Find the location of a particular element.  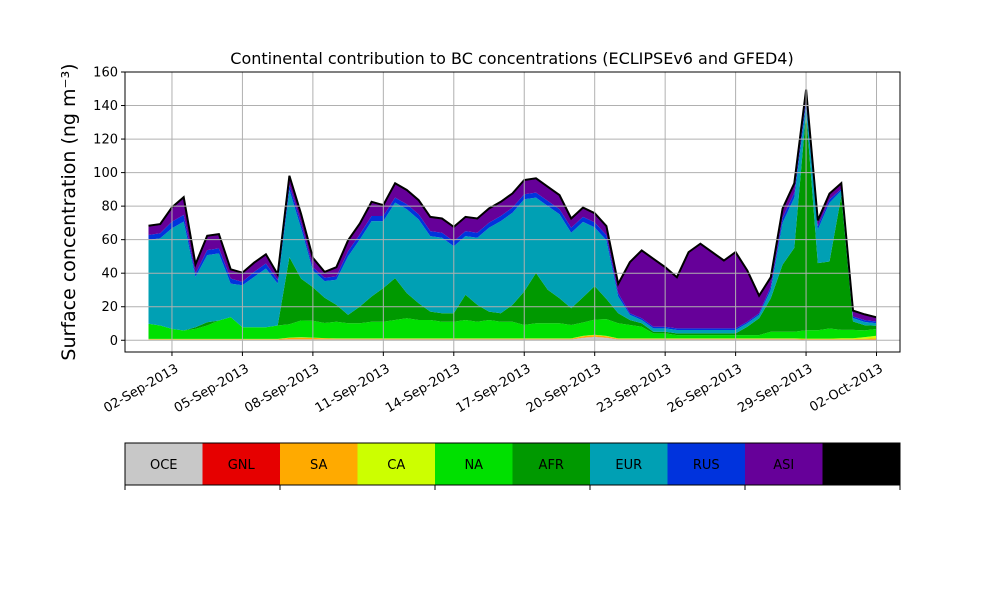

area-sa is located at coordinates (512, 337).